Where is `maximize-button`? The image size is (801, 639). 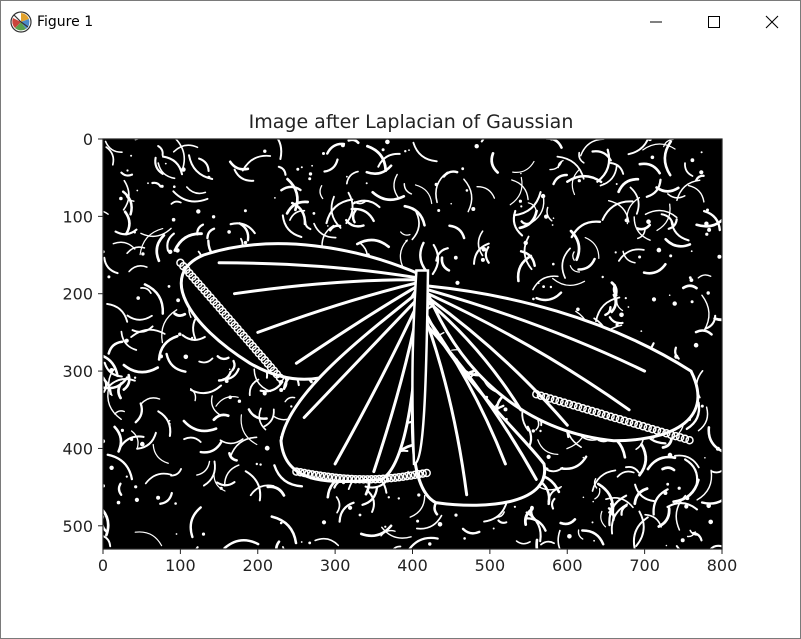
maximize-button is located at coordinates (714, 22).